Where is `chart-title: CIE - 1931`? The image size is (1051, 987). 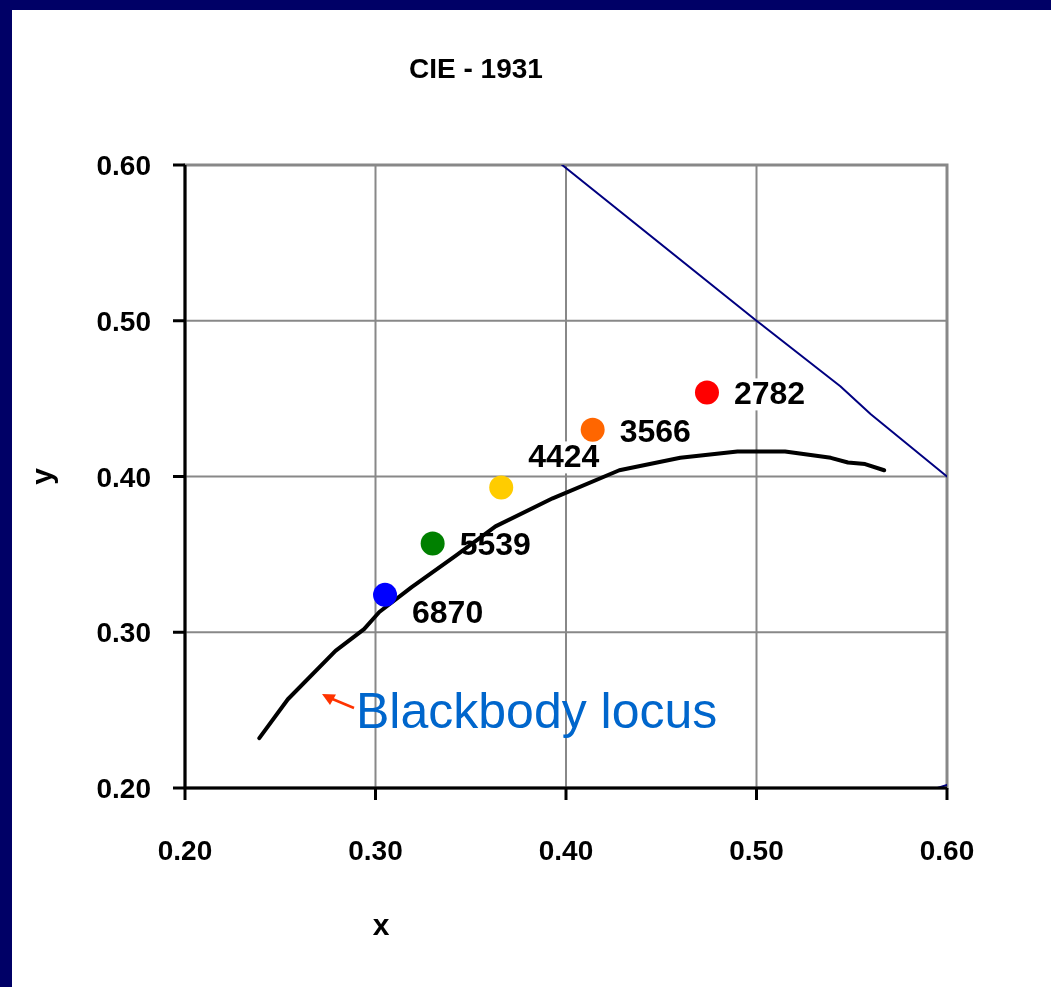
chart-title: CIE - 1931 is located at coordinates (476, 68).